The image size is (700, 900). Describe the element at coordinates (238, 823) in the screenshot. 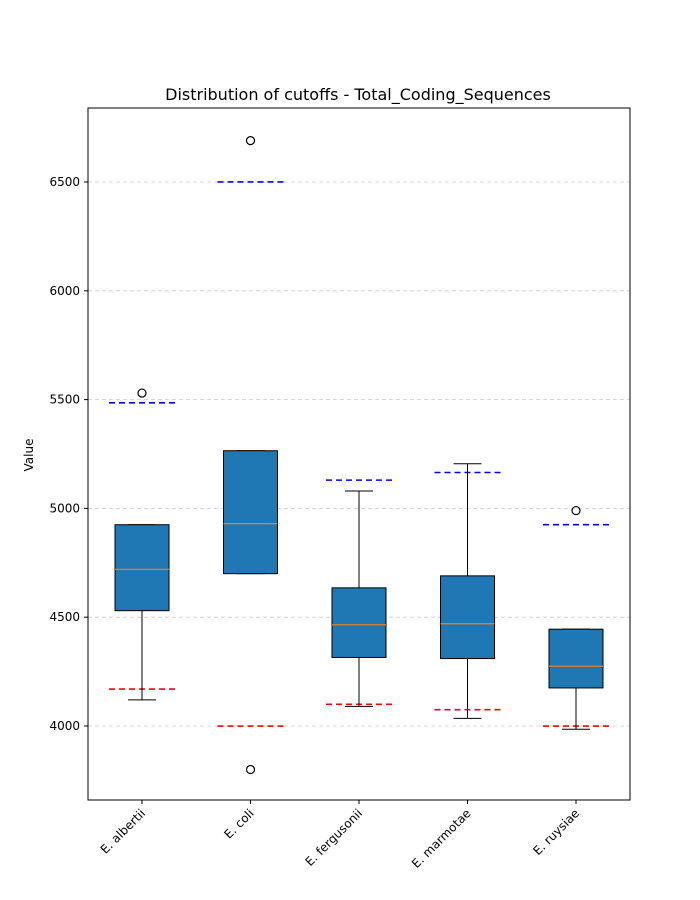

I see `x-tick-label: E. coli` at that location.